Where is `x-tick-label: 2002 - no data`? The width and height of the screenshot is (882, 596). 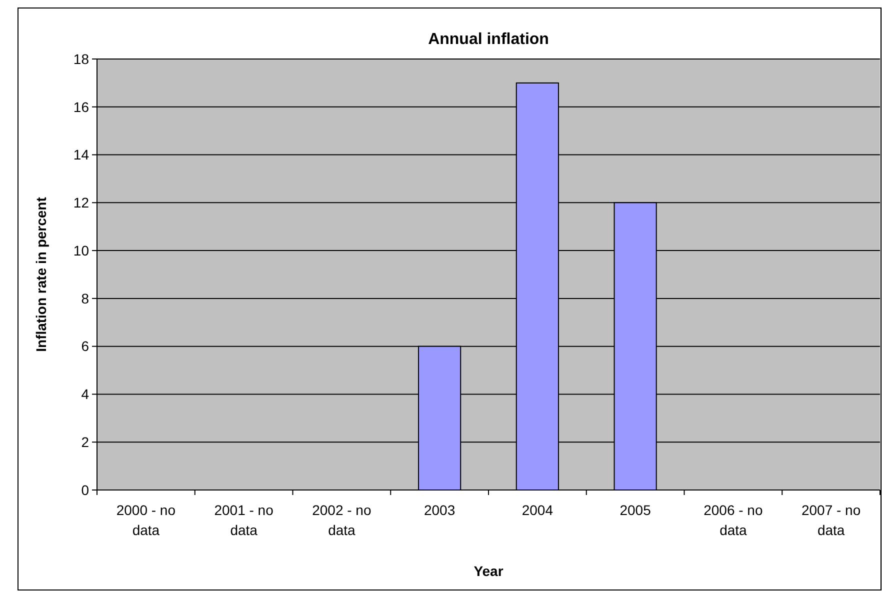
x-tick-label: 2002 - no data is located at coordinates (342, 520).